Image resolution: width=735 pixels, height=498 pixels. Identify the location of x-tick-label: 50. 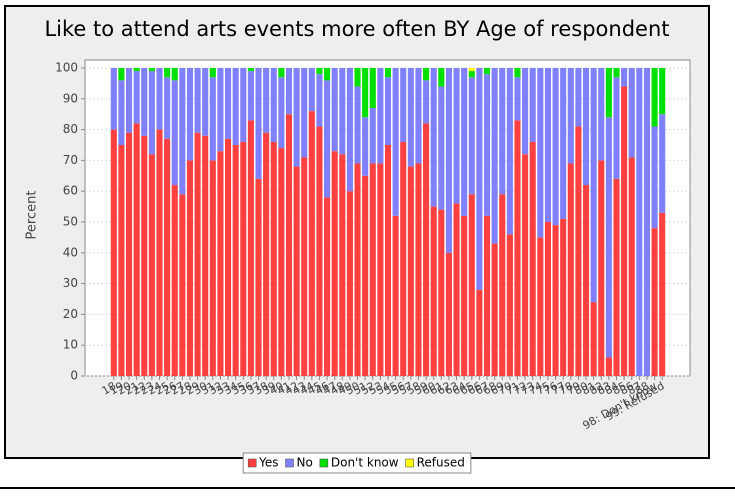
(352, 388).